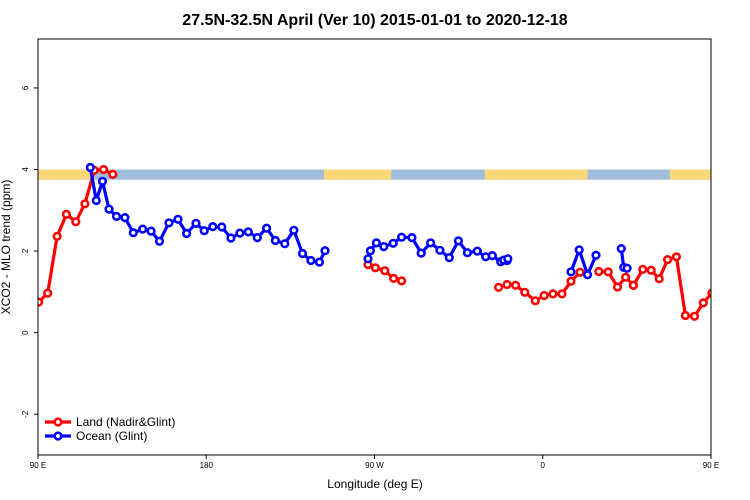  Describe the element at coordinates (25, 87) in the screenshot. I see `y-tick-label: 6` at that location.